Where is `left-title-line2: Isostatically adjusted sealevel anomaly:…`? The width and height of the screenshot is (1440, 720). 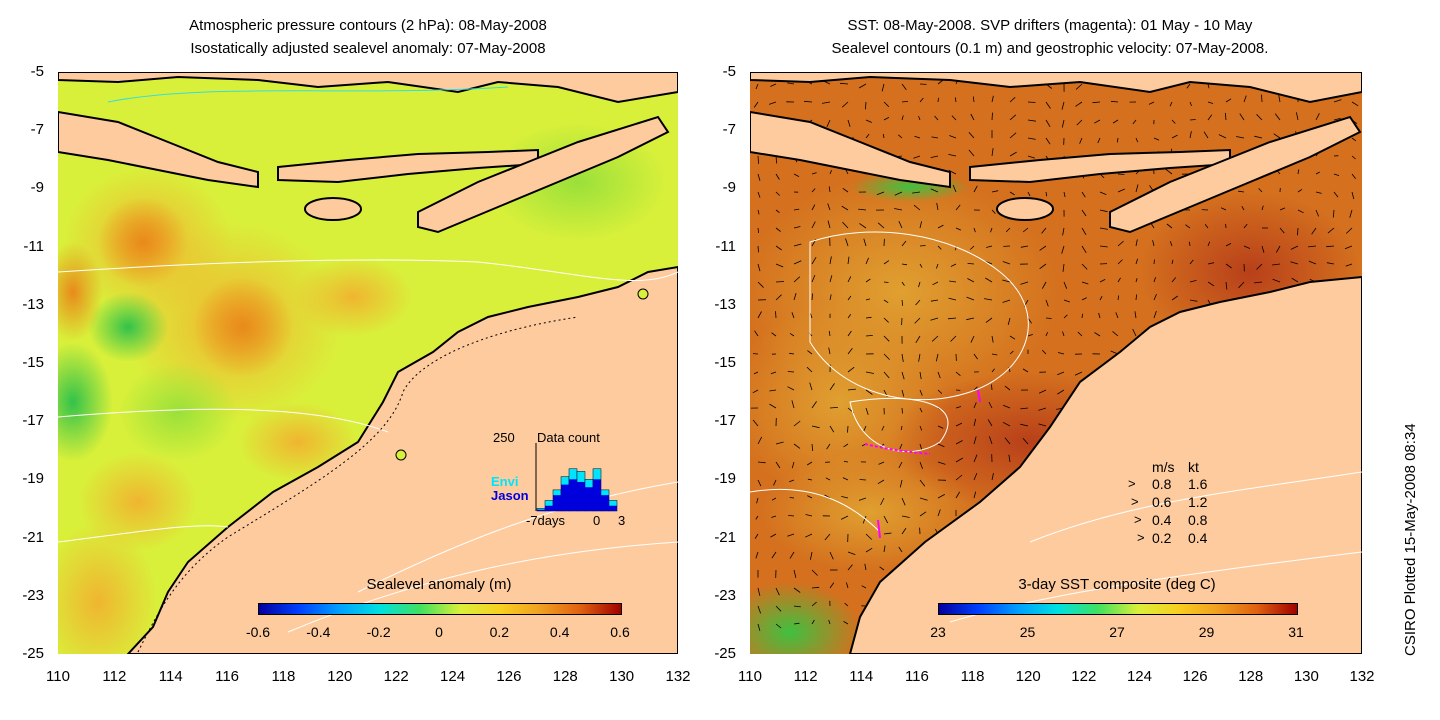
left-title-line2: Isostatically adjusted sealevel anomaly:… is located at coordinates (368, 48).